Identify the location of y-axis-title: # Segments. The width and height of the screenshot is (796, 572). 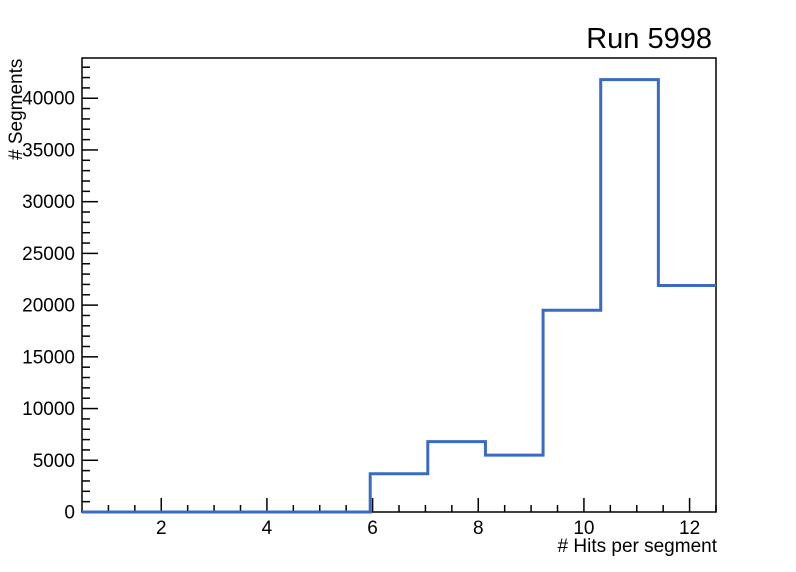
(16, 109).